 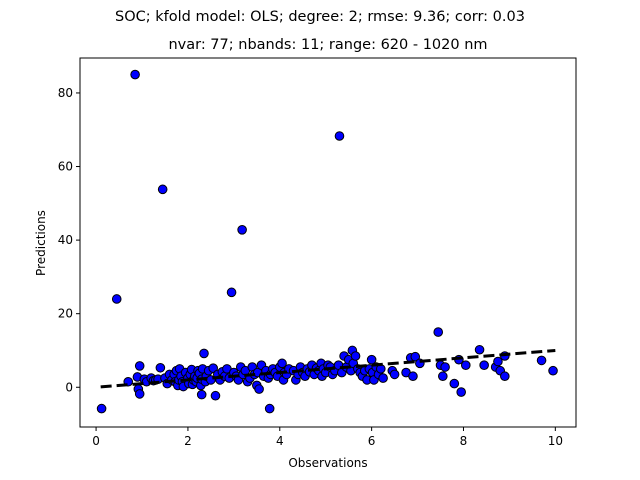 What do you see at coordinates (555, 441) in the screenshot?
I see `x-tick-label: 10` at bounding box center [555, 441].